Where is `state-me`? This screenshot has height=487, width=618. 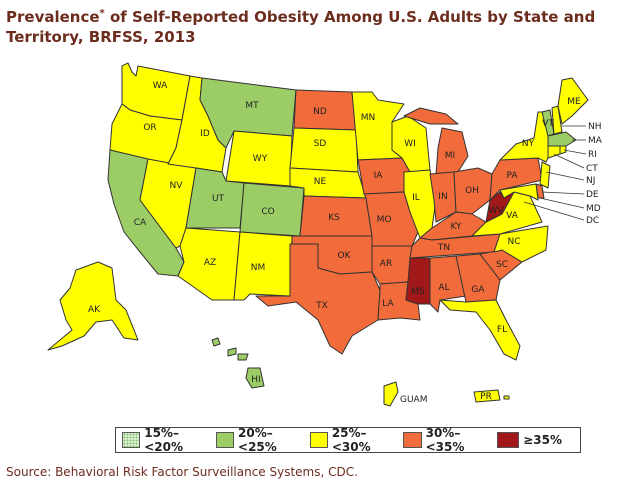
state-me is located at coordinates (573, 101).